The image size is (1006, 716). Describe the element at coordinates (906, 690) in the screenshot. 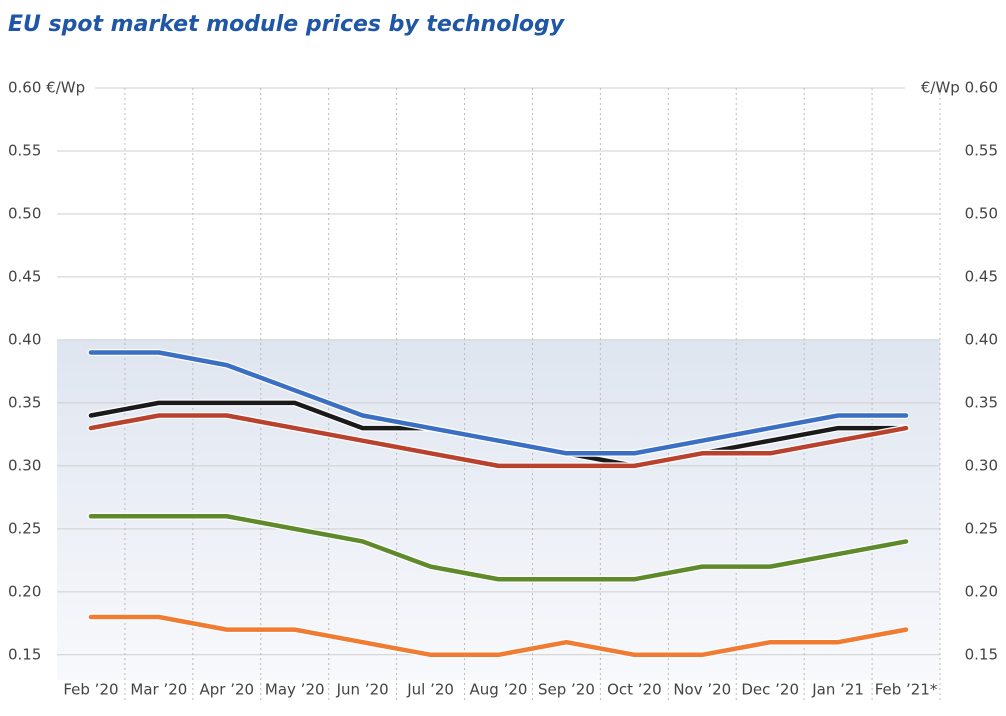

I see `x-tick-label: Feb ’21*` at that location.